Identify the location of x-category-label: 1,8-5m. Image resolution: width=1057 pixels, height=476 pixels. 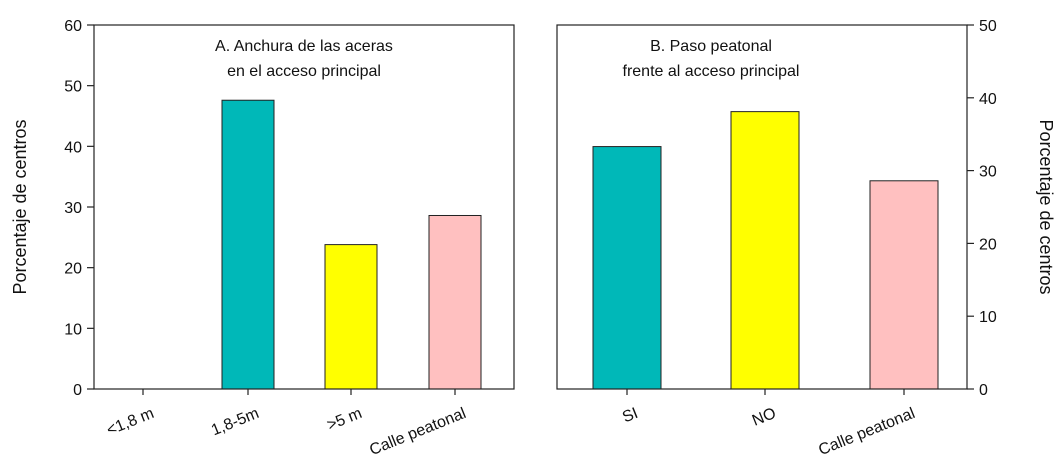
(235, 422).